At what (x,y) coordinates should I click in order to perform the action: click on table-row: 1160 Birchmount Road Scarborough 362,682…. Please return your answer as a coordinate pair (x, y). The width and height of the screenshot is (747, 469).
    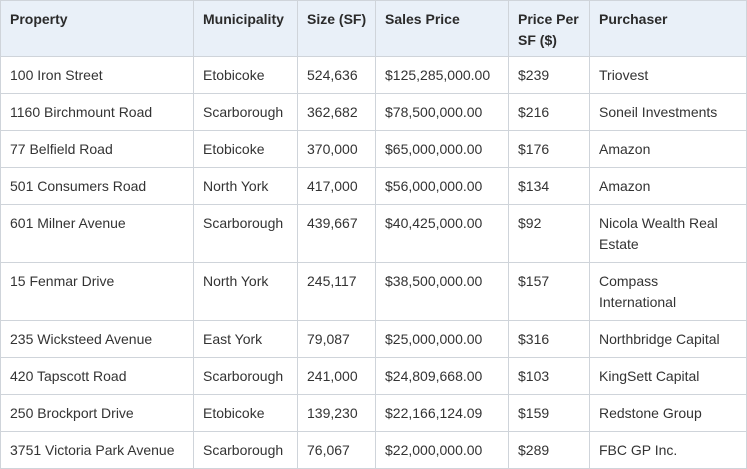
    Looking at the image, I should click on (373, 112).